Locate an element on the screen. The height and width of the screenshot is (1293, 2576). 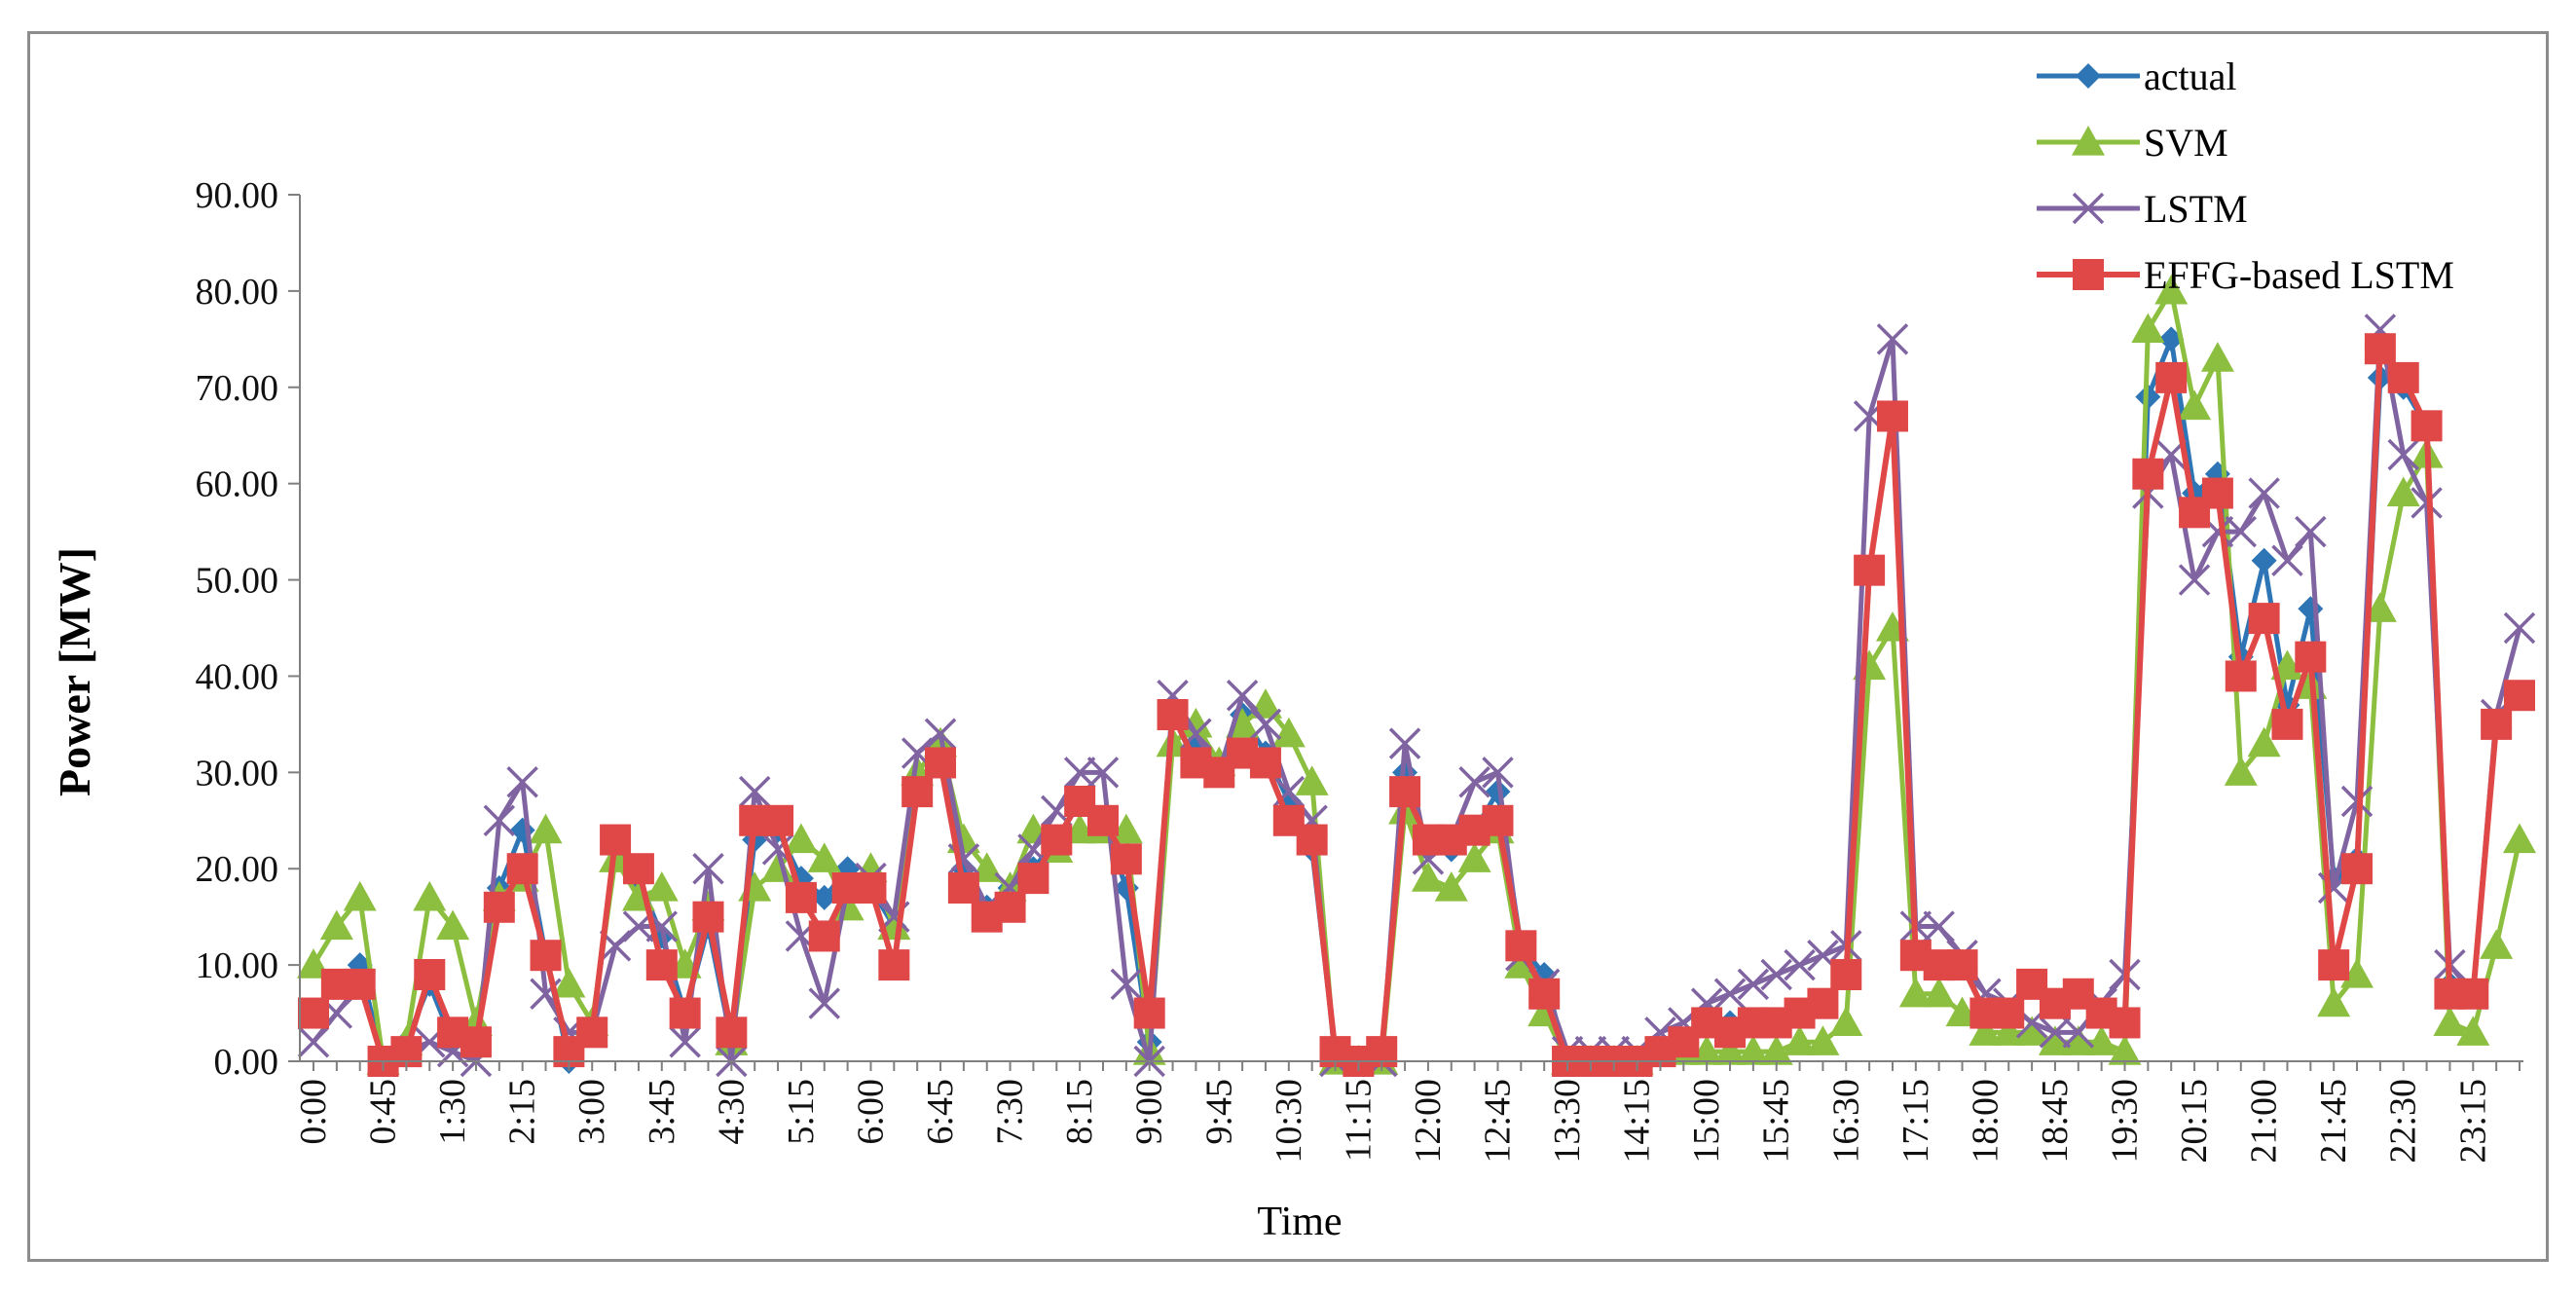
x-tick-label: 19:30 is located at coordinates (2125, 1121).